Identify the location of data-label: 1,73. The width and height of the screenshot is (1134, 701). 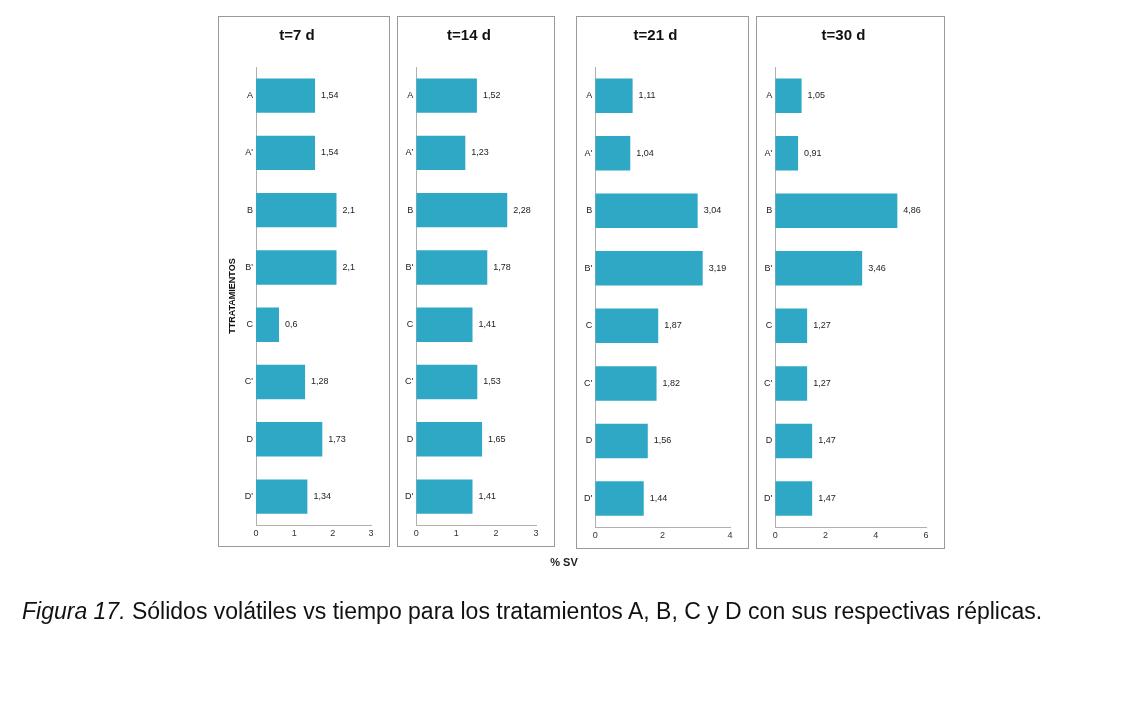
(337, 438).